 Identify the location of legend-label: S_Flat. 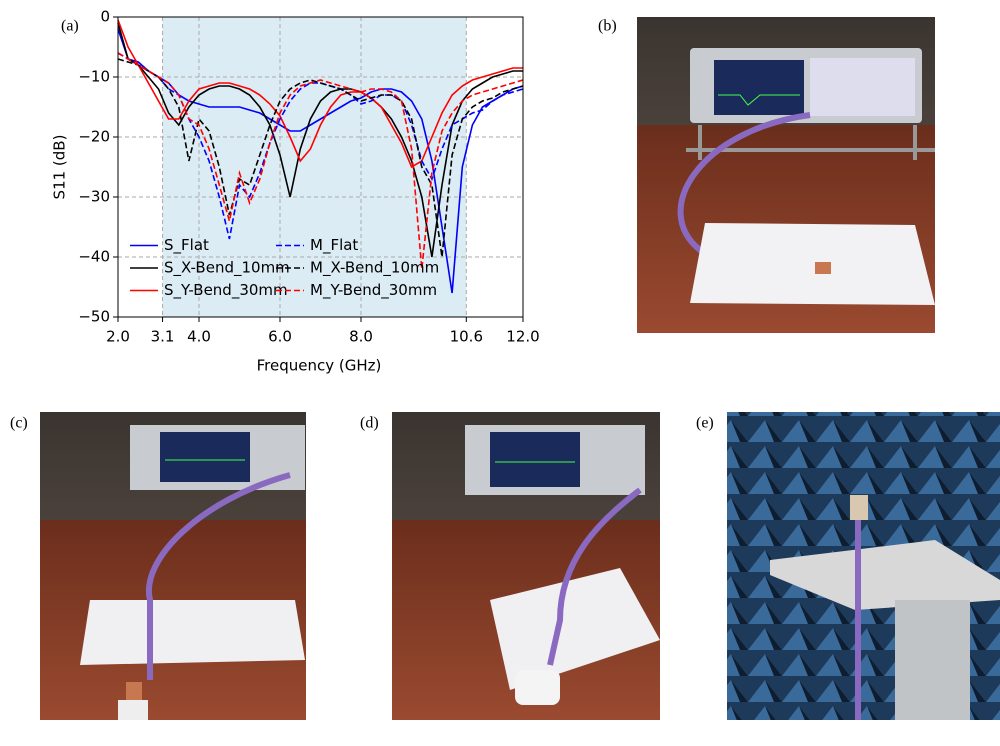
(186, 245).